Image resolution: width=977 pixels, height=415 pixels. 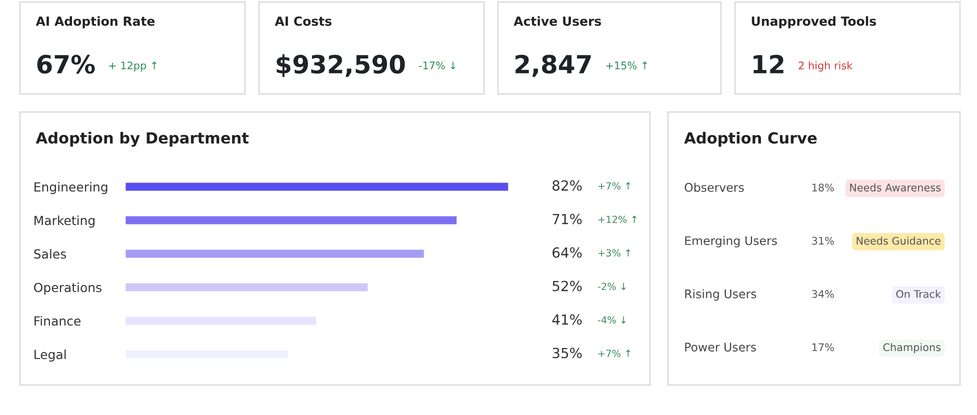 What do you see at coordinates (823, 240) in the screenshot?
I see `text: 31%` at bounding box center [823, 240].